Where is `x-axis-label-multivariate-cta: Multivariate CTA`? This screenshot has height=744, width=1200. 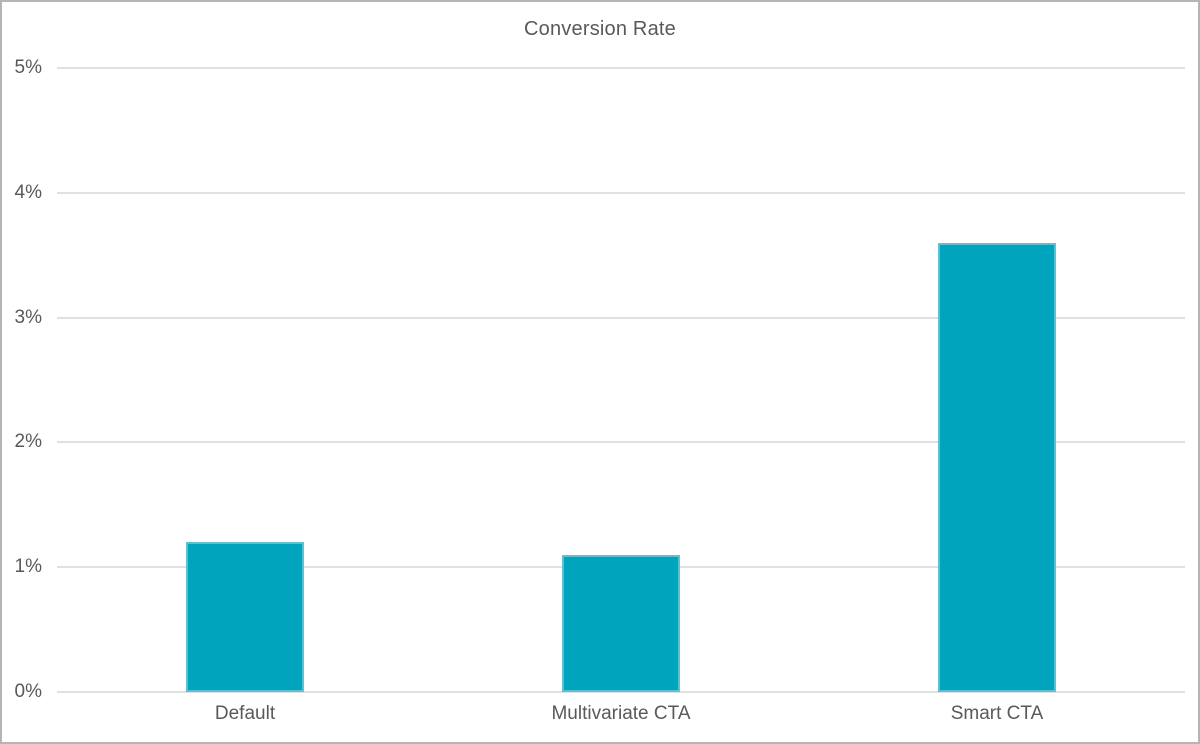
x-axis-label-multivariate-cta: Multivariate CTA is located at coordinates (621, 713).